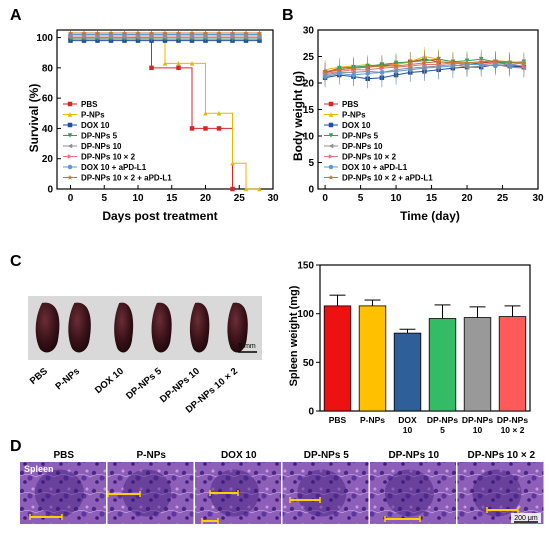  What do you see at coordinates (311, 190) in the screenshot?
I see `y-tick-label: 0` at bounding box center [311, 190].